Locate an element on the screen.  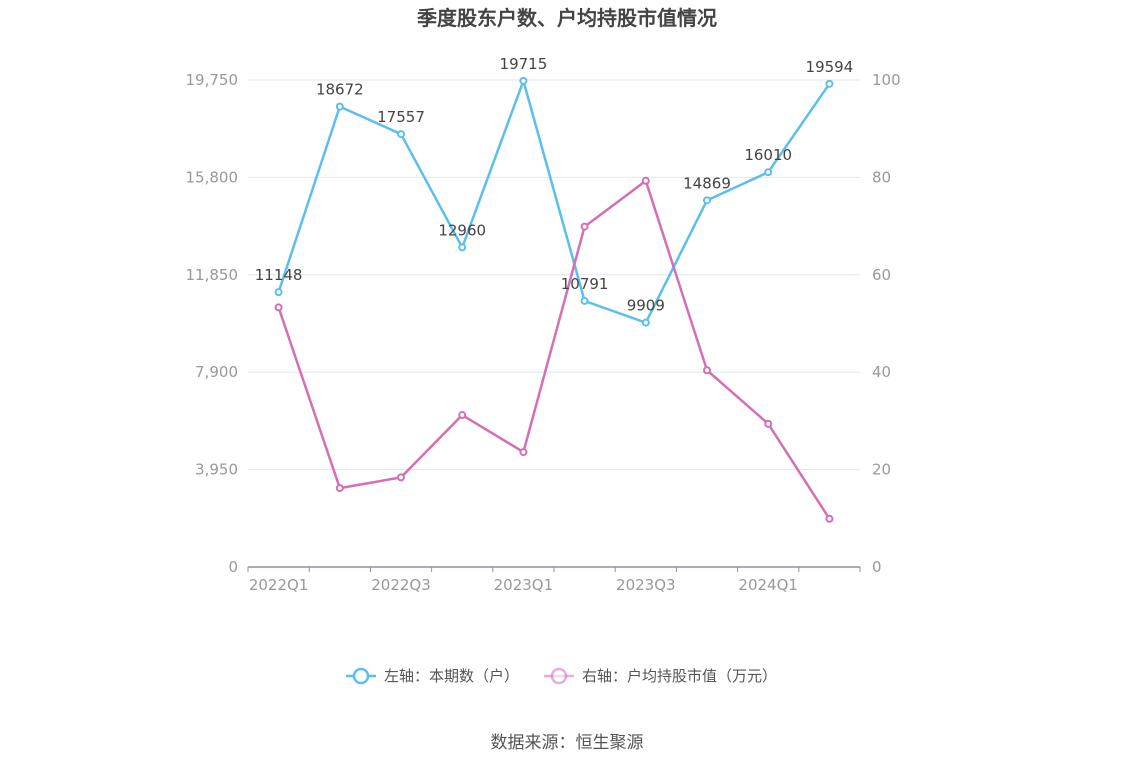
y-right-tick-label: 20 is located at coordinates (881, 470).